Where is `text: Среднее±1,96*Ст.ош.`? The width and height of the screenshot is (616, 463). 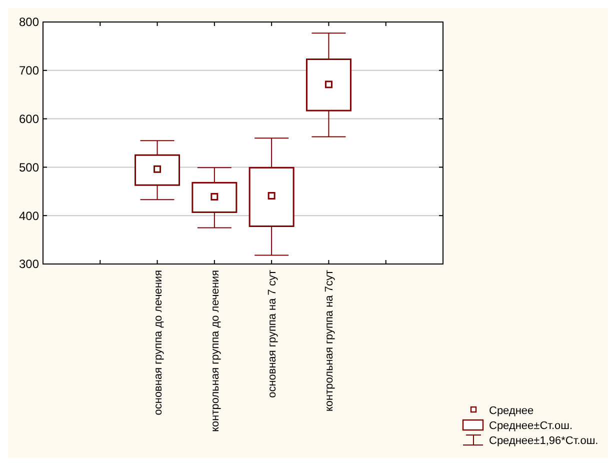
text: Среднее±1,96*Ст.ош. is located at coordinates (543, 440).